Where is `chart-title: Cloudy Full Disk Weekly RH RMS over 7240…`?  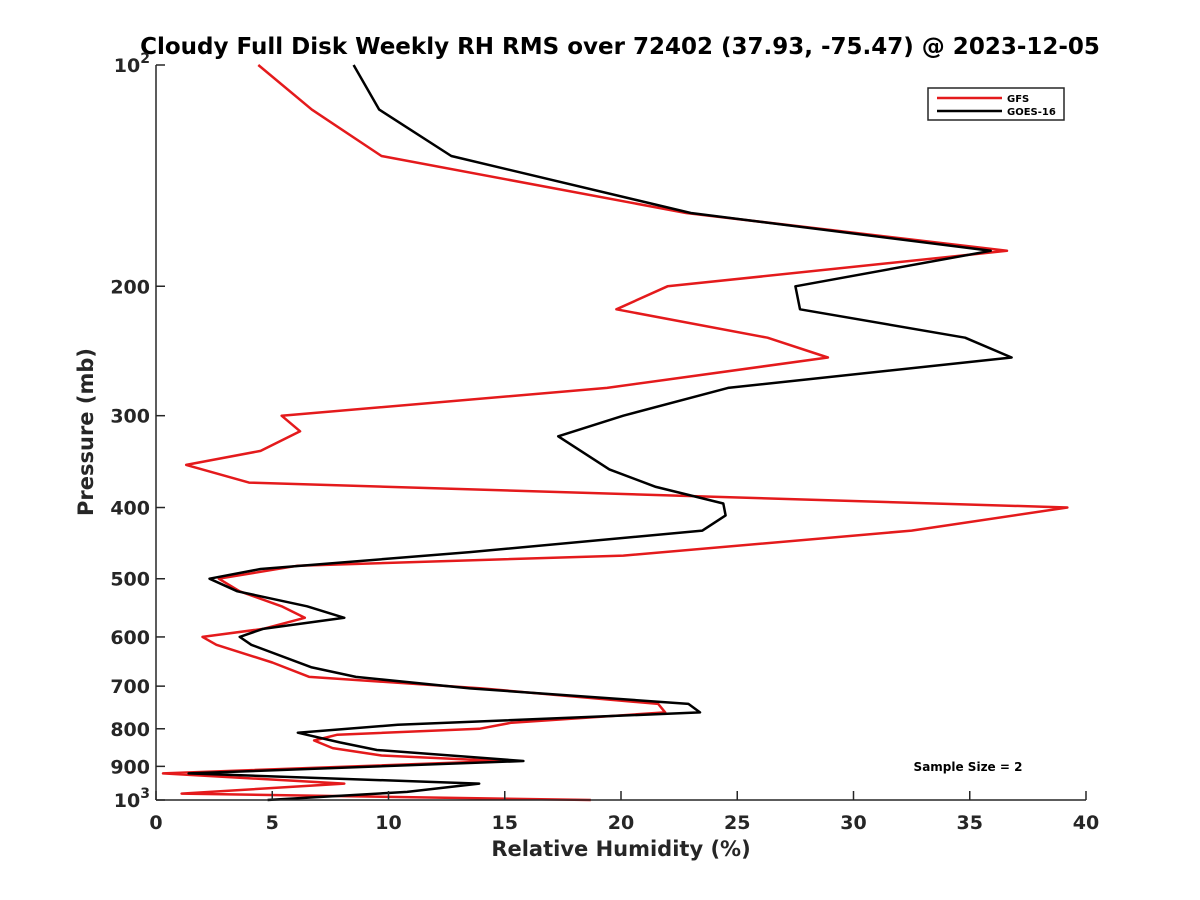 chart-title: Cloudy Full Disk Weekly RH RMS over 7240… is located at coordinates (620, 47).